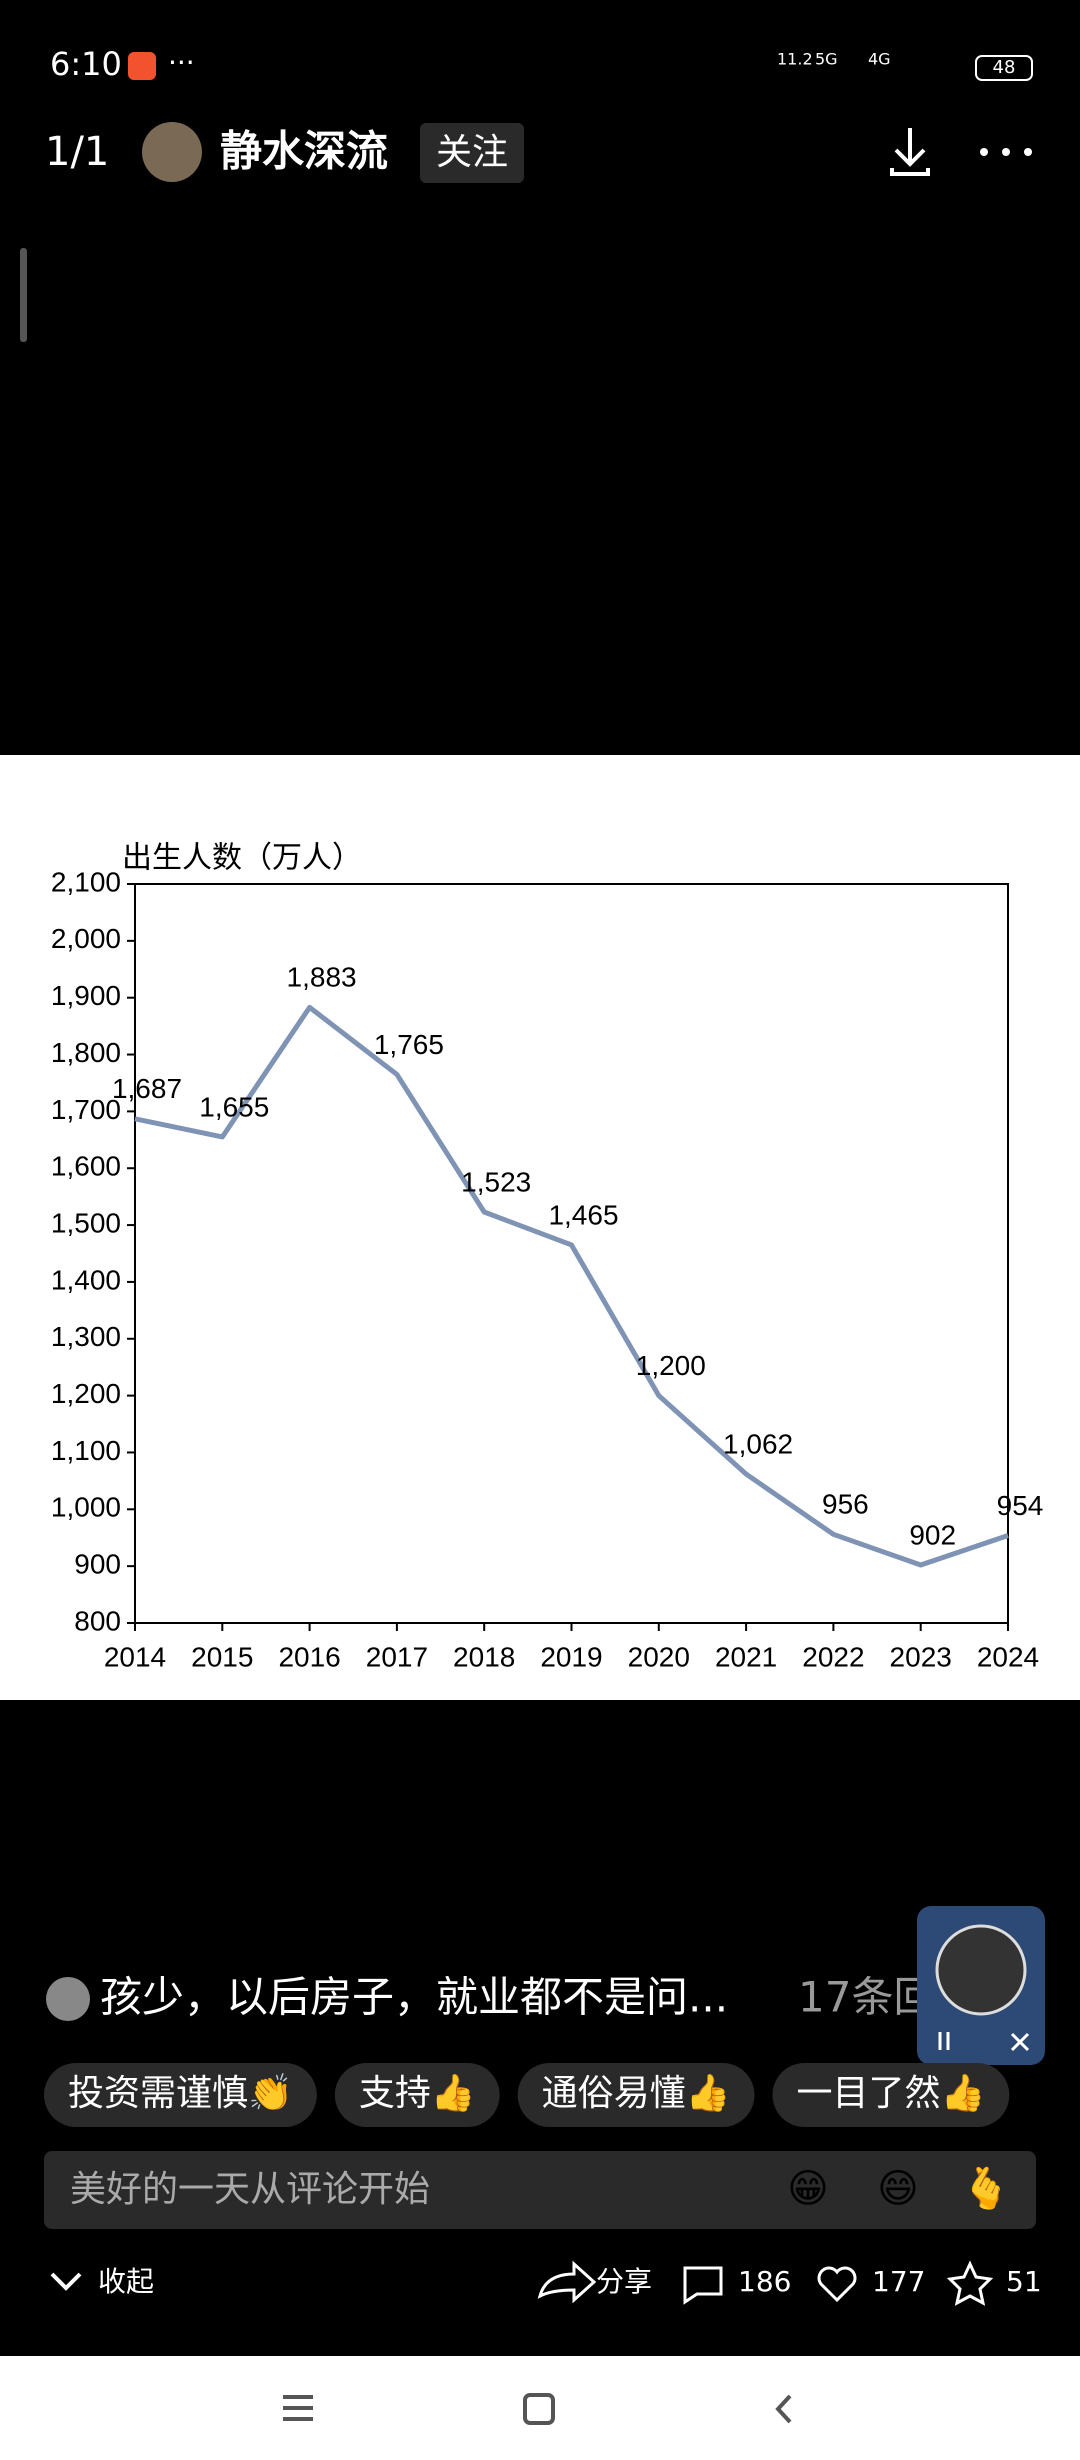 The width and height of the screenshot is (1080, 2460). What do you see at coordinates (234, 1106) in the screenshot?
I see `data-label: 1,655` at bounding box center [234, 1106].